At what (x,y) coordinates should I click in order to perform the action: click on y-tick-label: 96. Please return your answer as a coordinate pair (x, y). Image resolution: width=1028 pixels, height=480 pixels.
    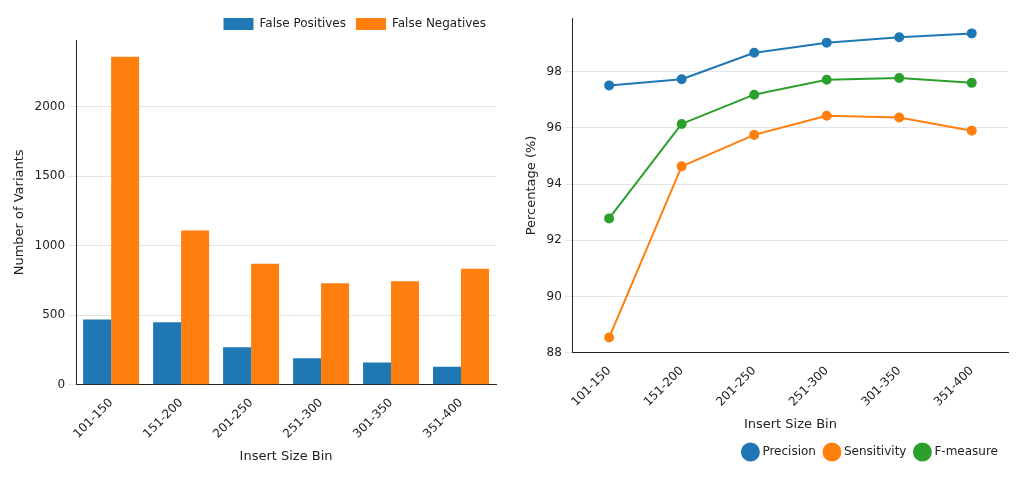
    Looking at the image, I should click on (554, 126).